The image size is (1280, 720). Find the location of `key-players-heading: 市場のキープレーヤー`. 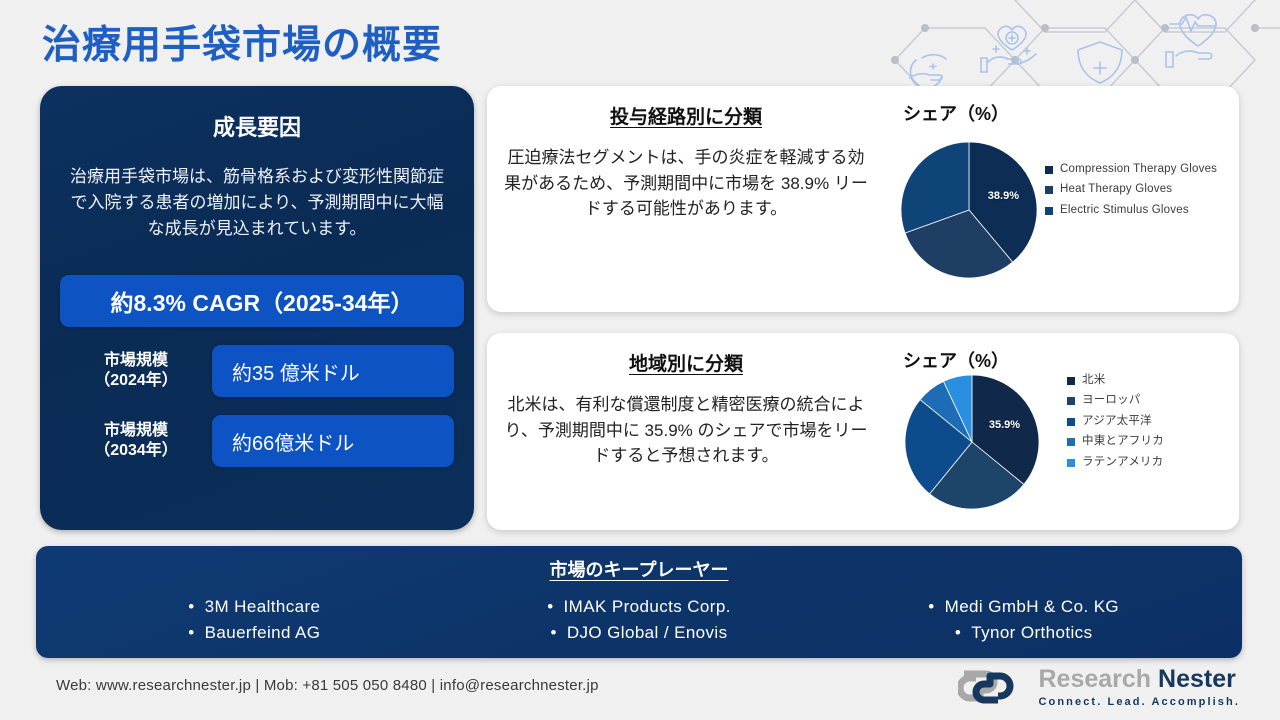

key-players-heading: 市場のキープレーヤー is located at coordinates (639, 570).